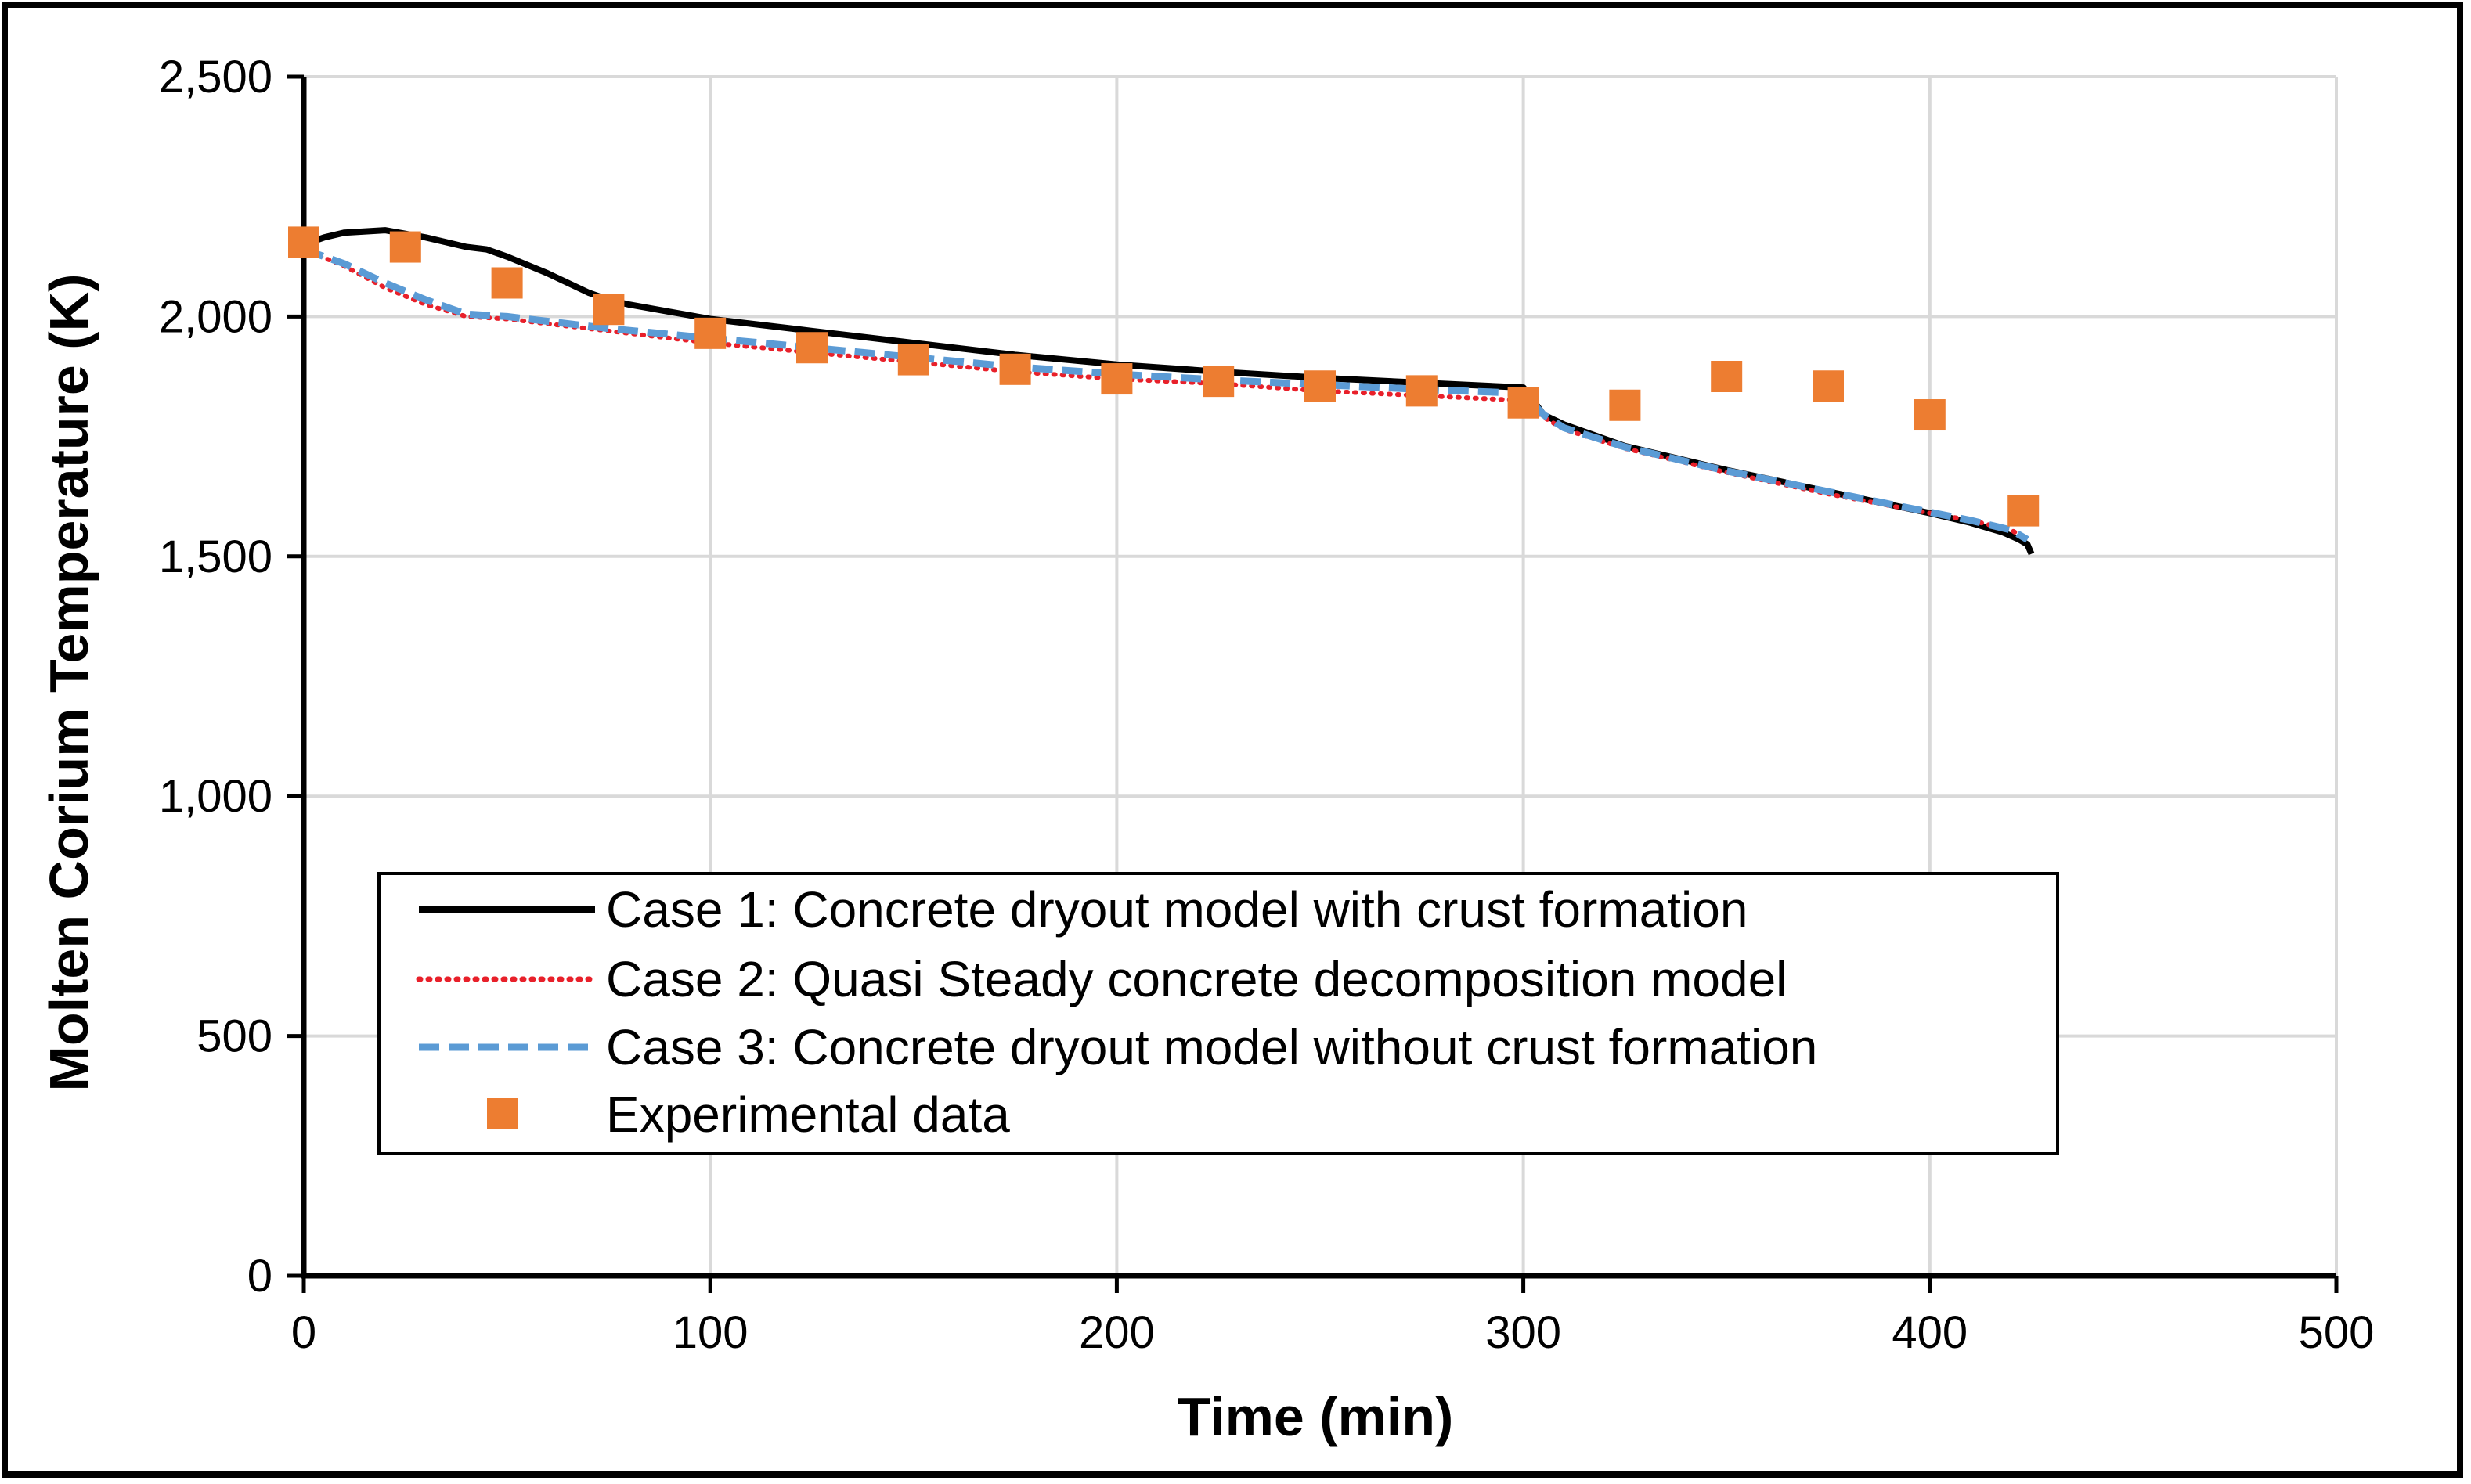  Describe the element at coordinates (2337, 1332) in the screenshot. I see `x-tick-label: 500` at that location.